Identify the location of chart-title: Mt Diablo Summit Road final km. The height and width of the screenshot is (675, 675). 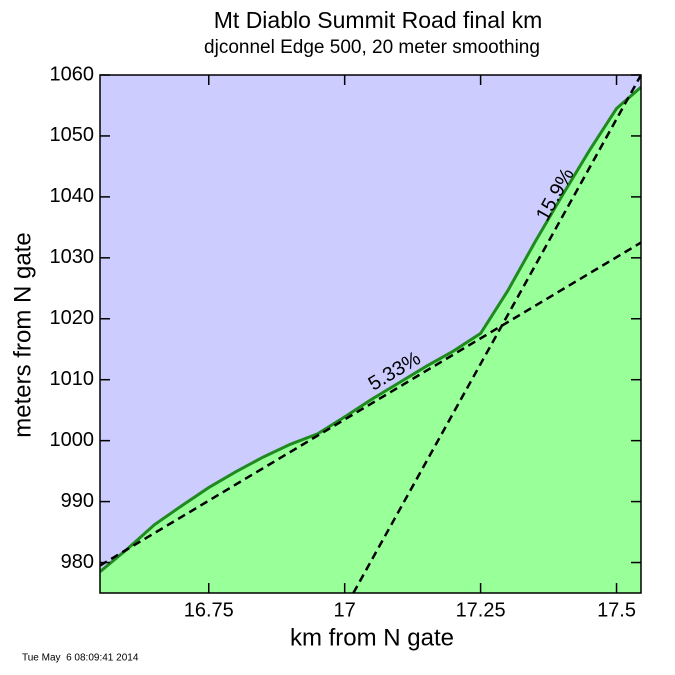
(378, 20).